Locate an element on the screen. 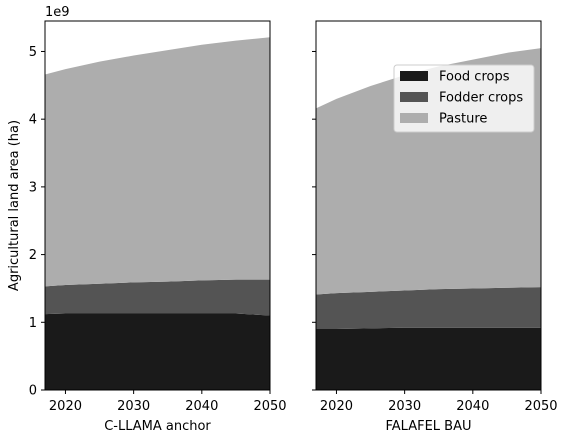 The height and width of the screenshot is (436, 564). x-axis-label: FALAFEL BAU is located at coordinates (428, 426).